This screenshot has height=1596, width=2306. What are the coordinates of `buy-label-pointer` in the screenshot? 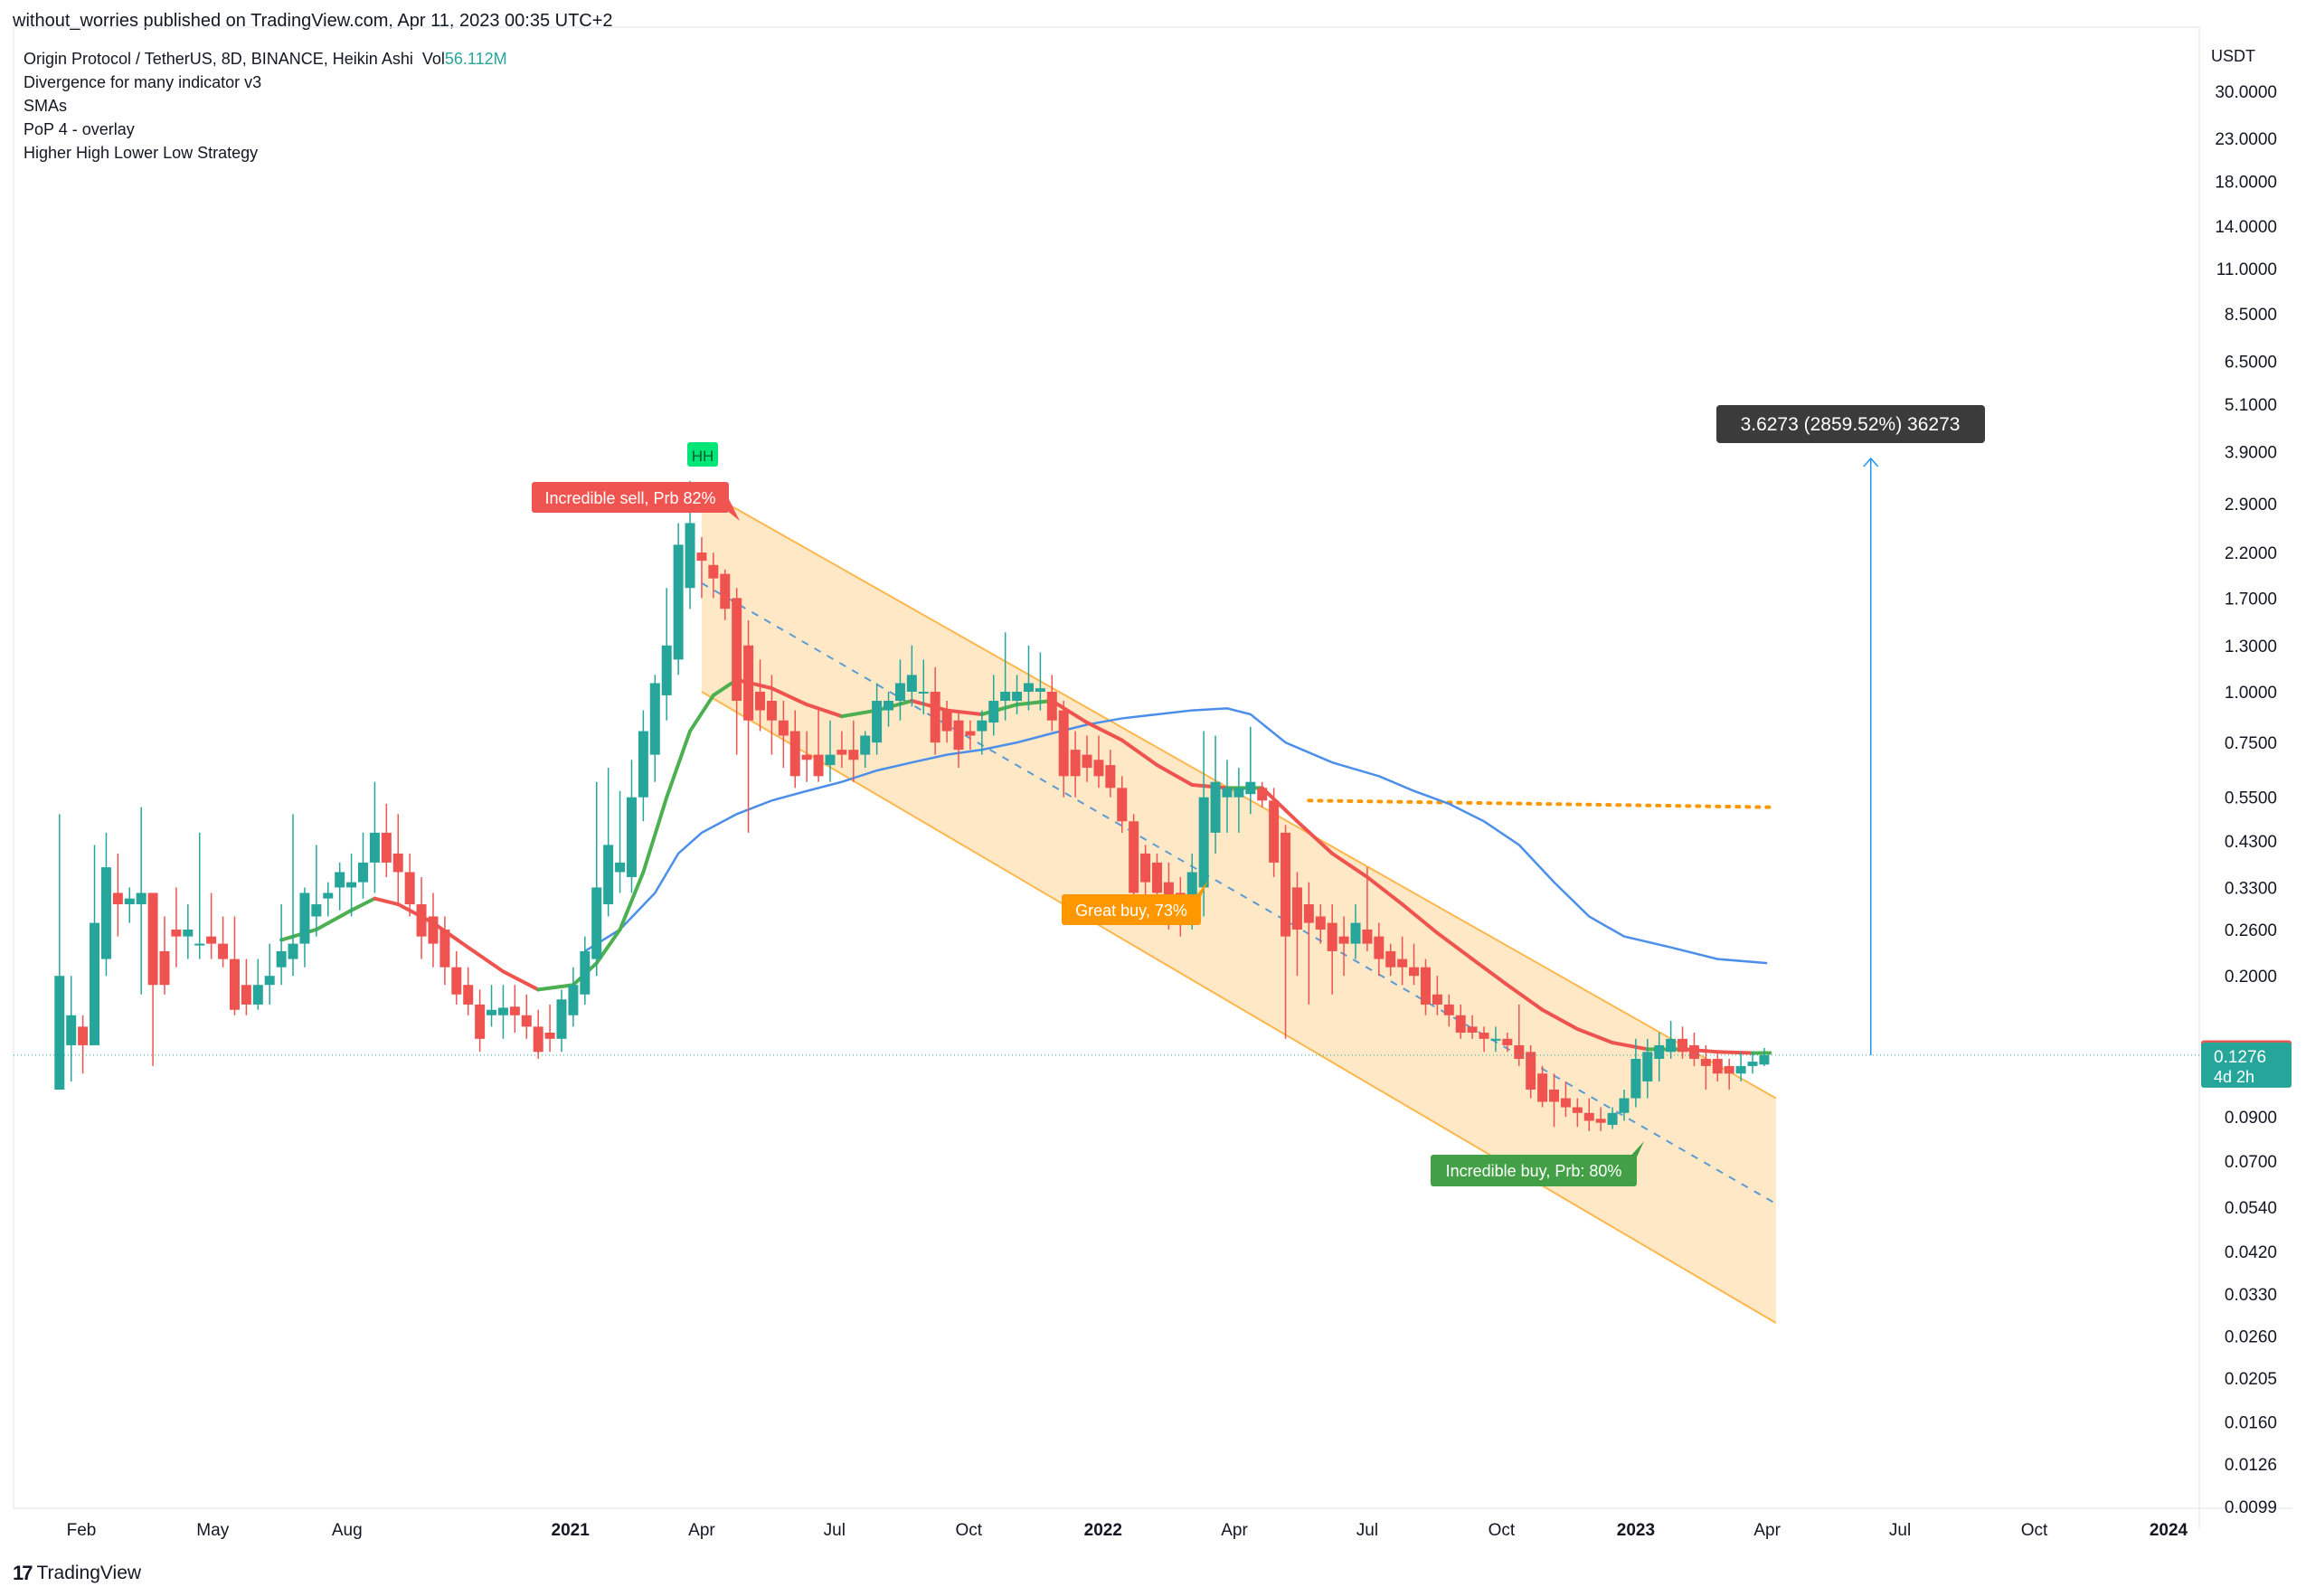 It's located at (1635, 1151).